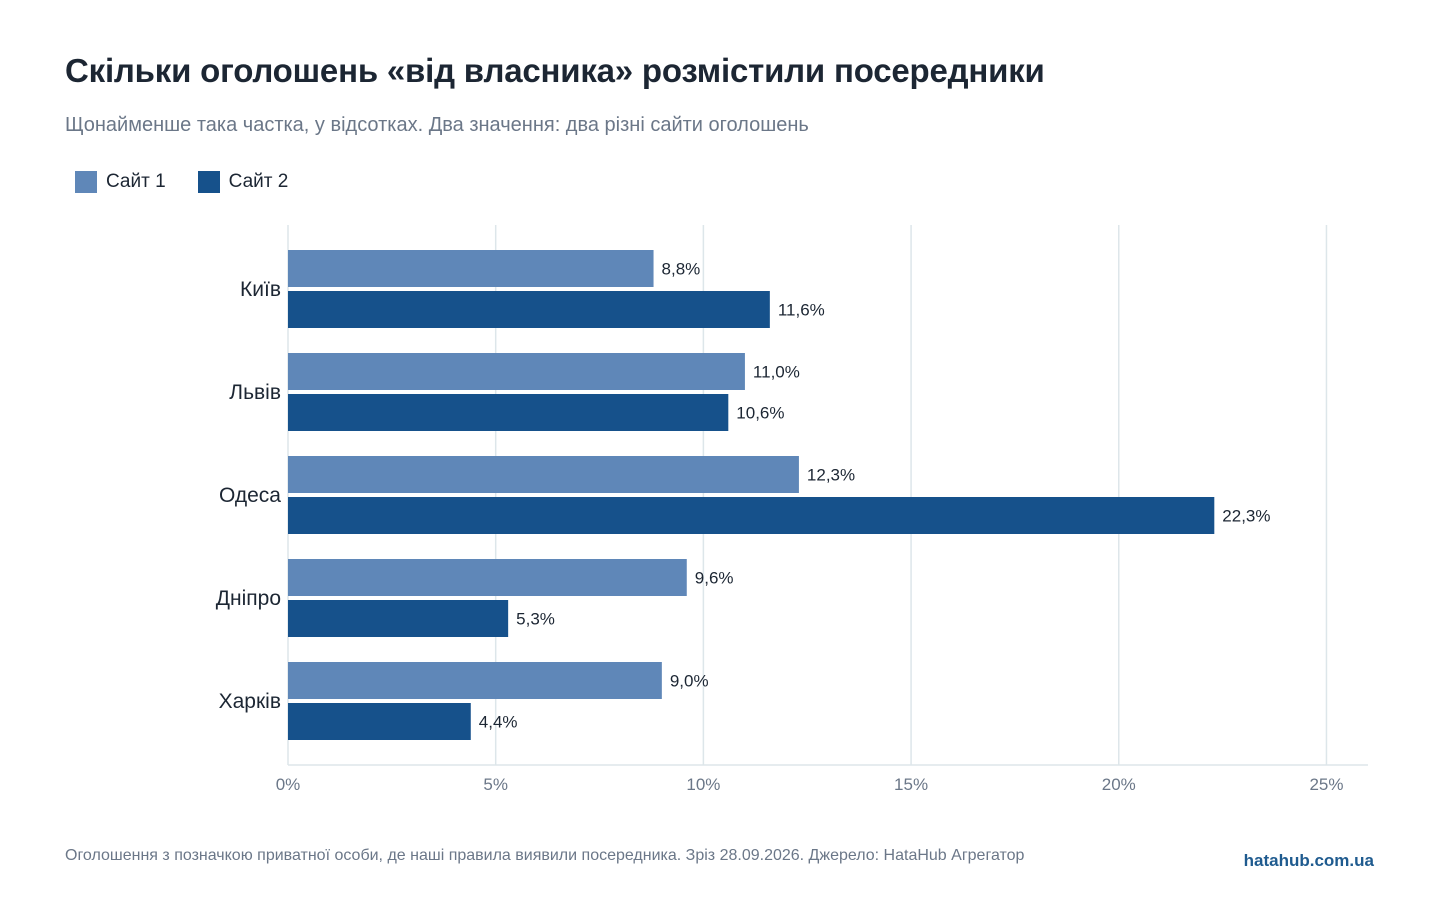 The height and width of the screenshot is (900, 1440). Describe the element at coordinates (535, 619) in the screenshot. I see `data-label: 5,3%` at that location.